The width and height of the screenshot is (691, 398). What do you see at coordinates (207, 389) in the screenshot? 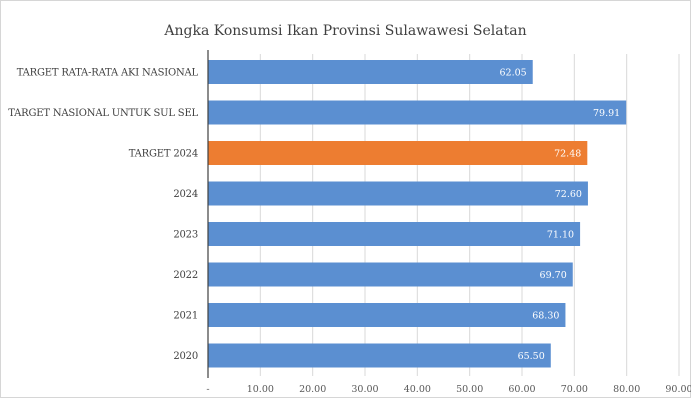
I see `x-tick-label: -` at bounding box center [207, 389].